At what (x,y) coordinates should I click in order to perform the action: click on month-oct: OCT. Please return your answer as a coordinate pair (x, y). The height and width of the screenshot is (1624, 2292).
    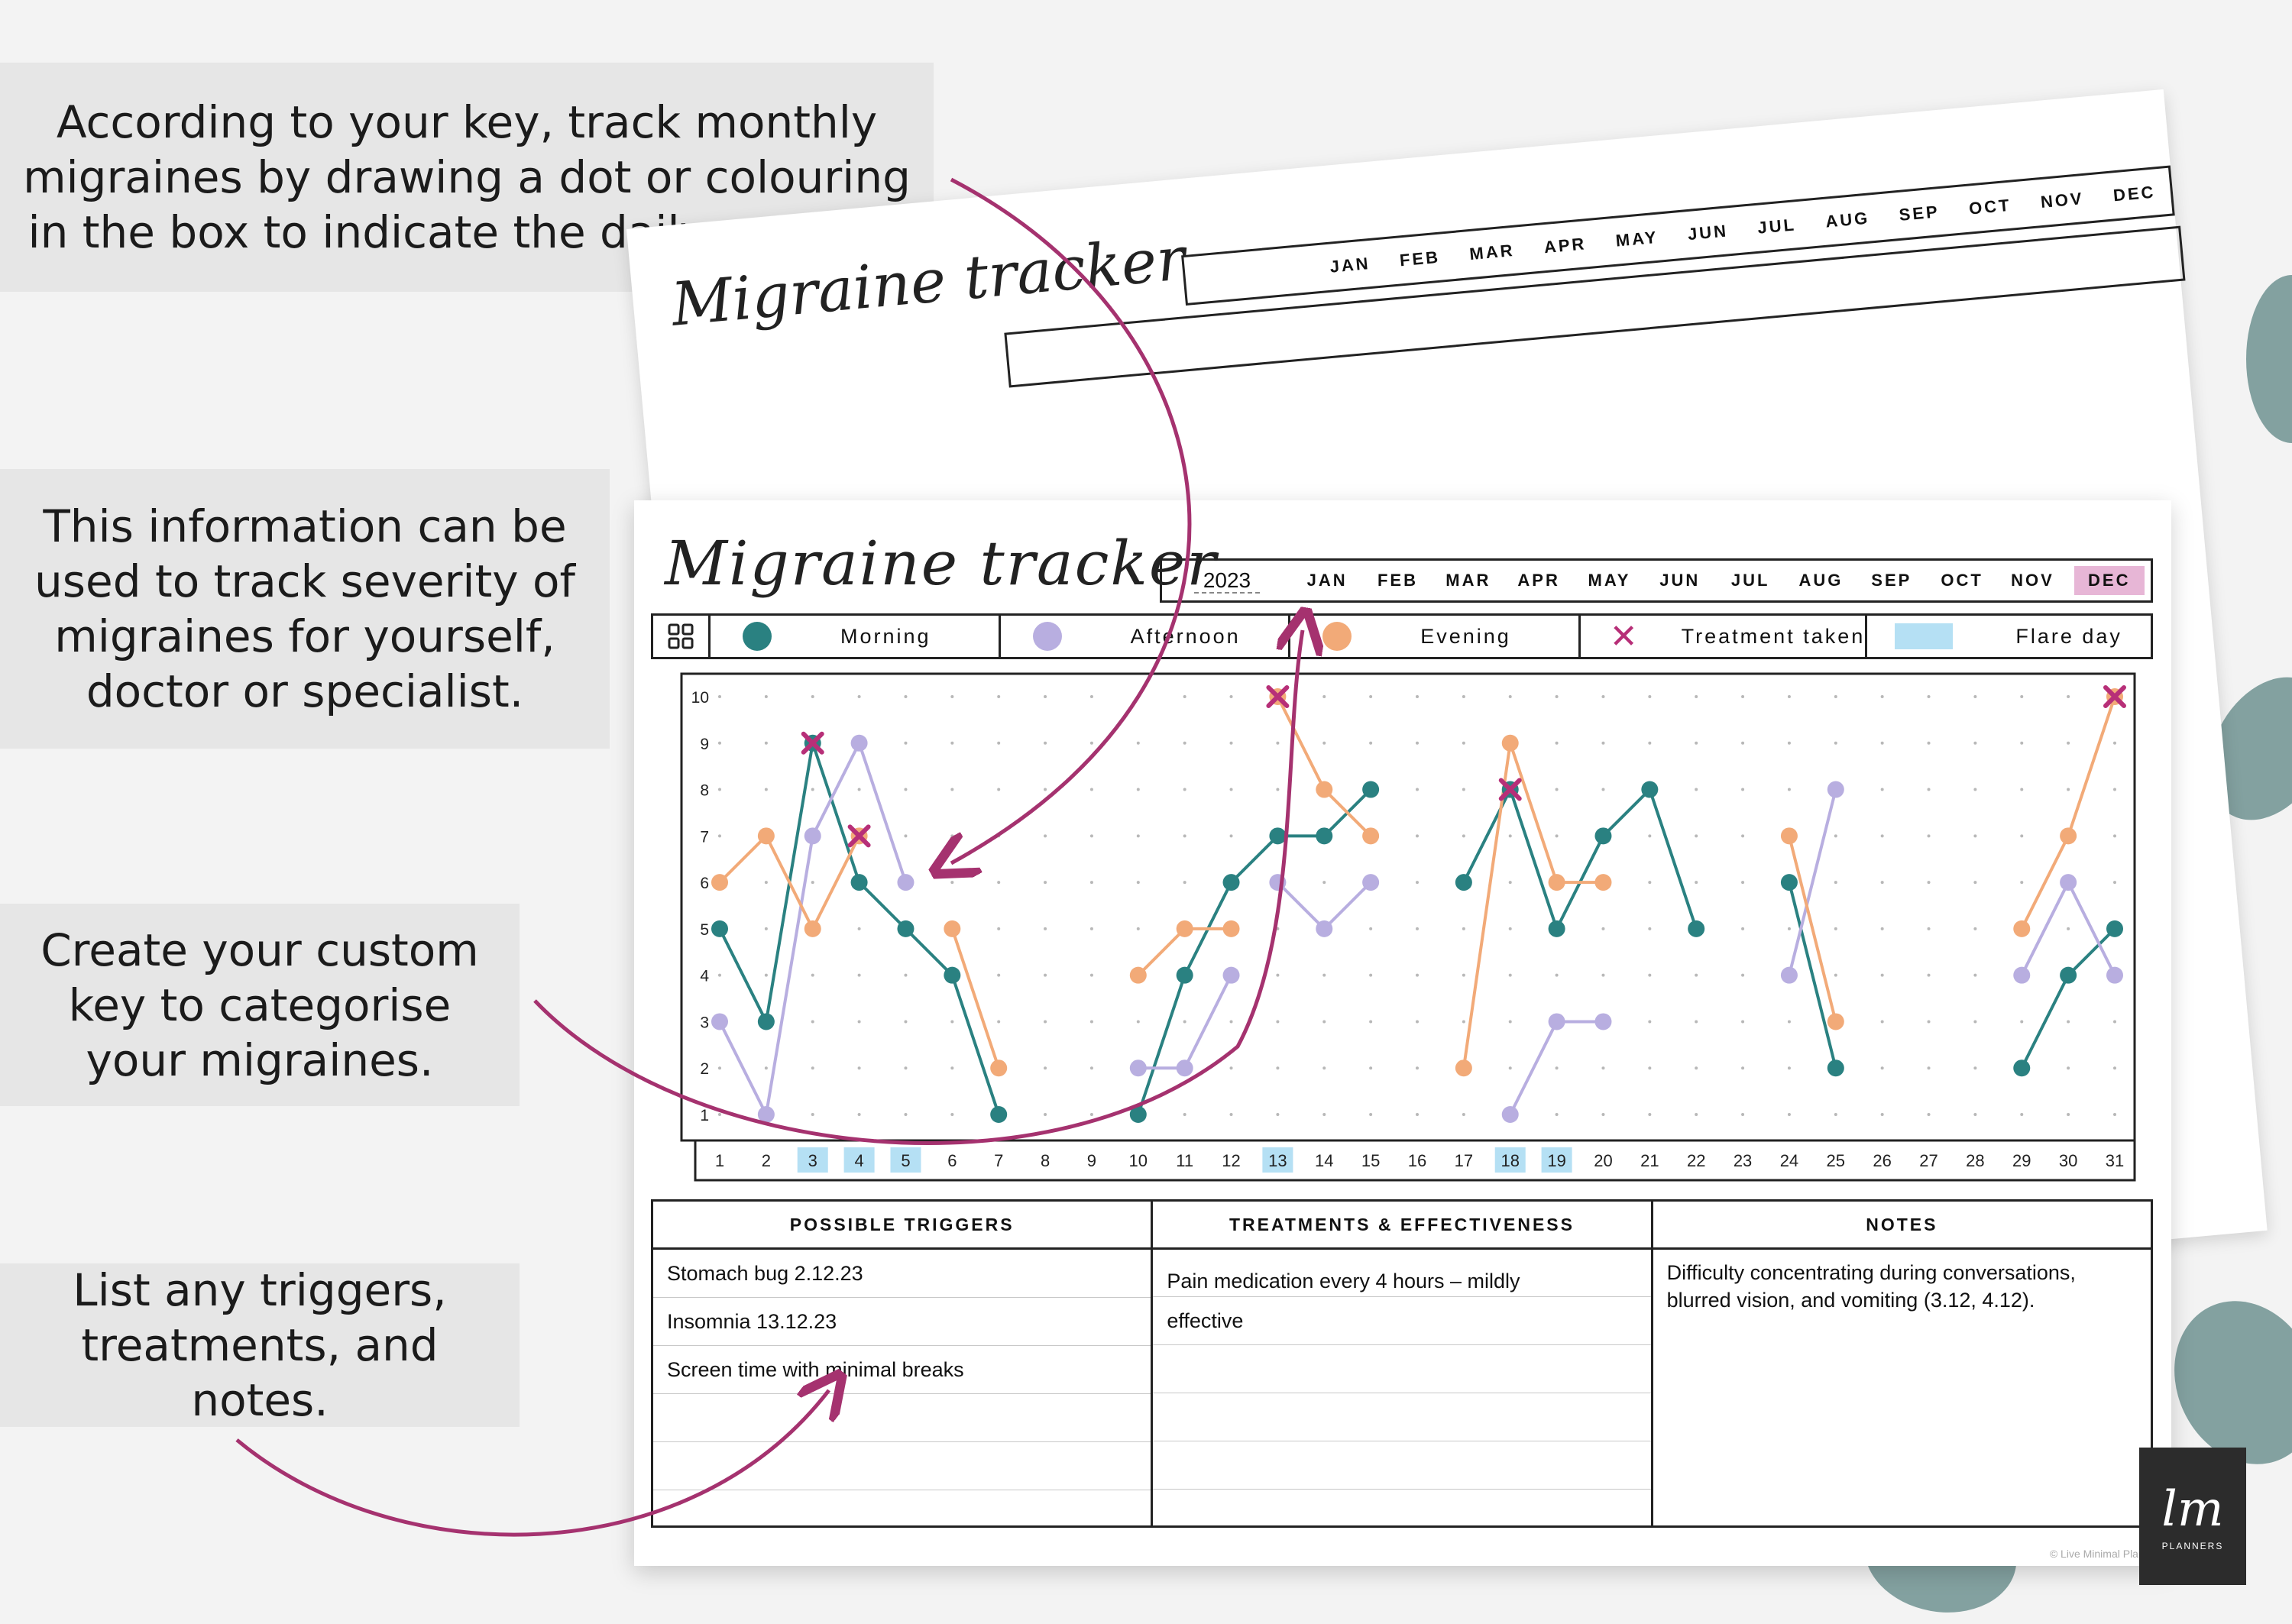
    Looking at the image, I should click on (1962, 580).